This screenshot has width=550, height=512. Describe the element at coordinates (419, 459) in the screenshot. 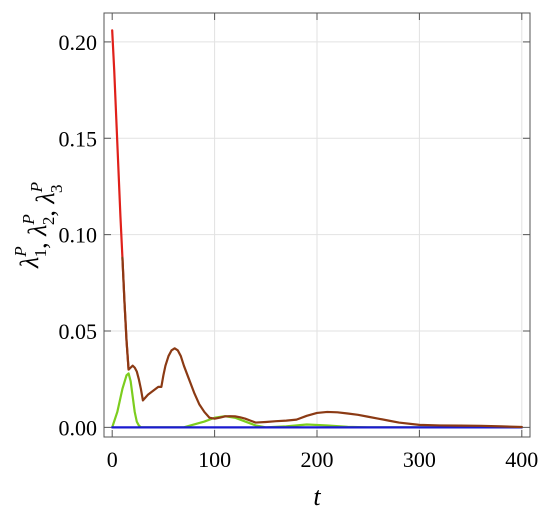

I see `x-tick-label-3: 300` at that location.